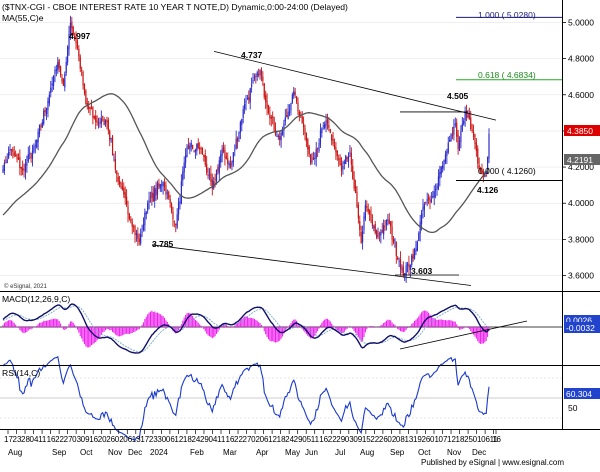  Describe the element at coordinates (289, 439) in the screenshot. I see `x-day-label: 24` at that location.